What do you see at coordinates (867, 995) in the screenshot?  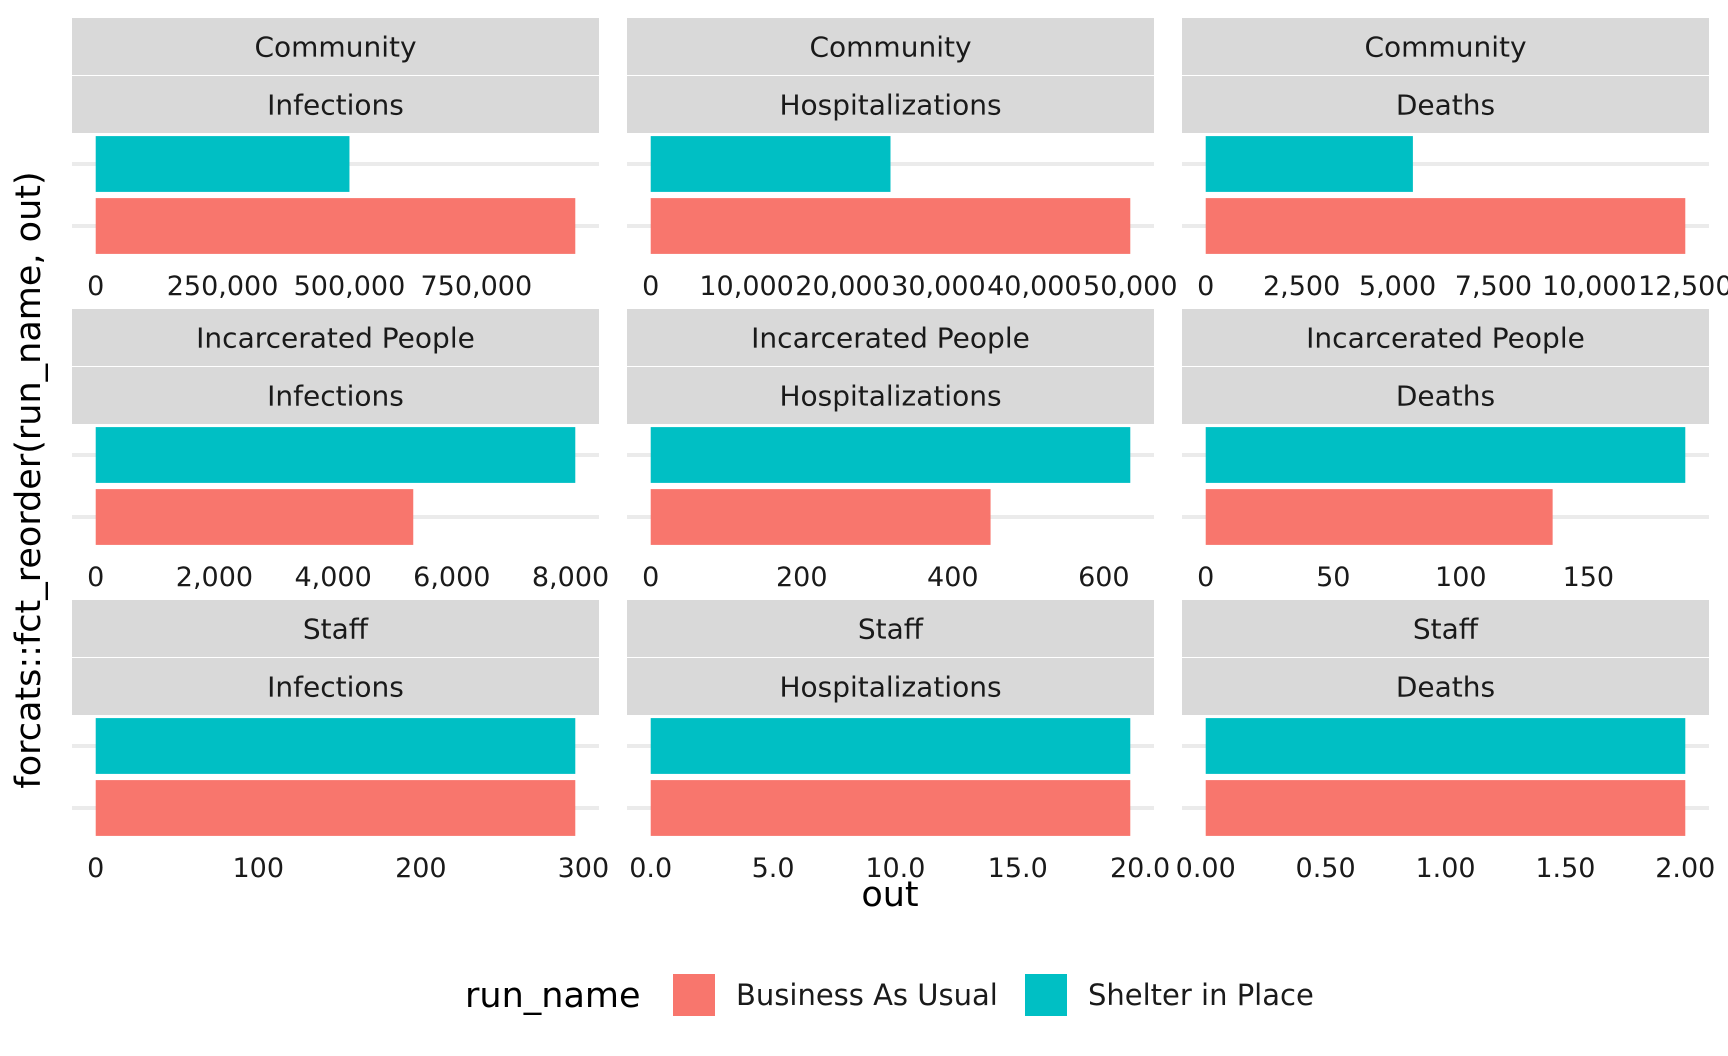 I see `legend-label-business-as-usual: Business As Usual` at bounding box center [867, 995].